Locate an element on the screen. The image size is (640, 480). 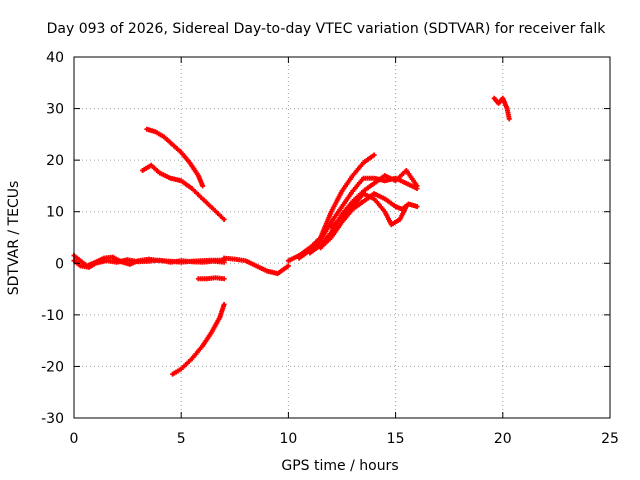
x-tick-label: 15 is located at coordinates (396, 439).